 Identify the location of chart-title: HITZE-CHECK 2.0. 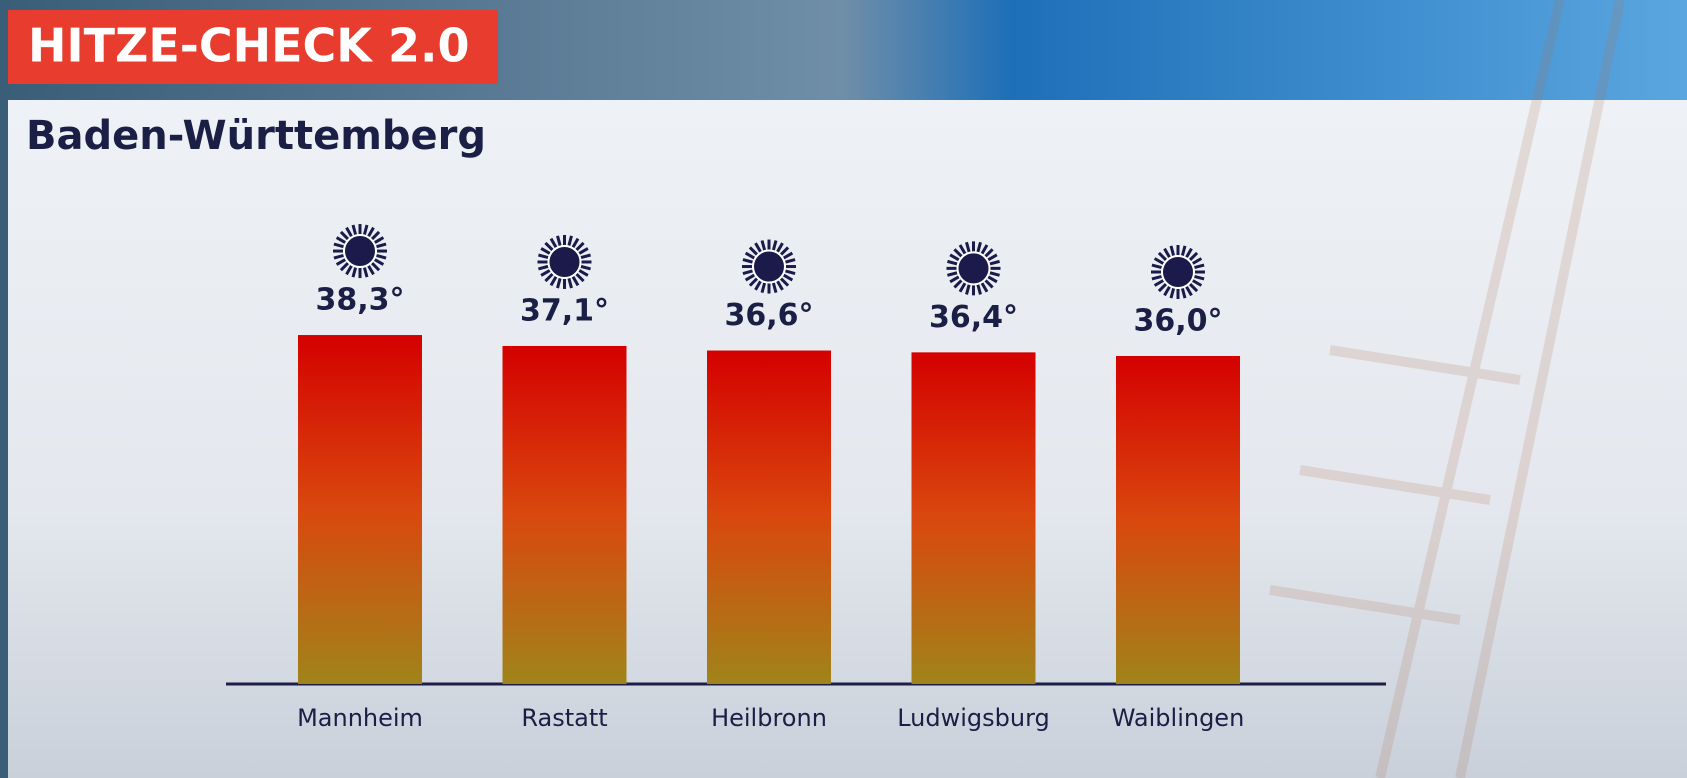
(248, 46).